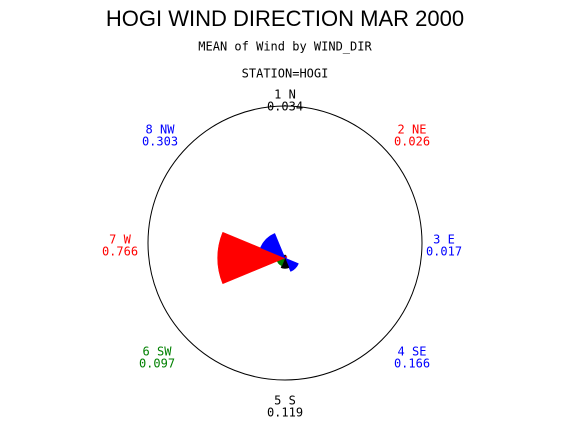 The height and width of the screenshot is (430, 570). Describe the element at coordinates (285, 413) in the screenshot. I see `value-label: 0.119` at that location.